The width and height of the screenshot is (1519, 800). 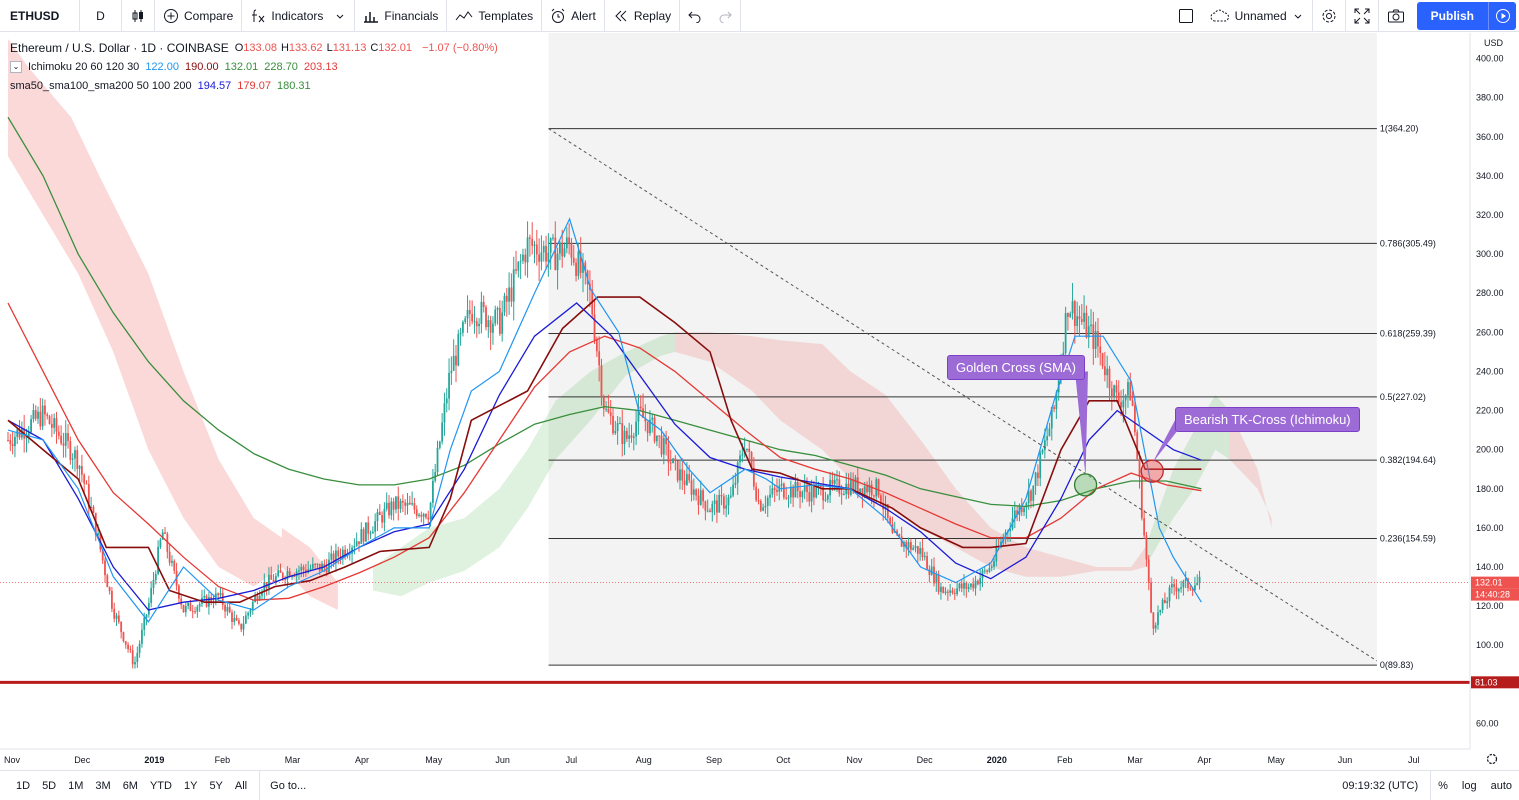 I want to click on tk-cross-marker, so click(x=1152, y=471).